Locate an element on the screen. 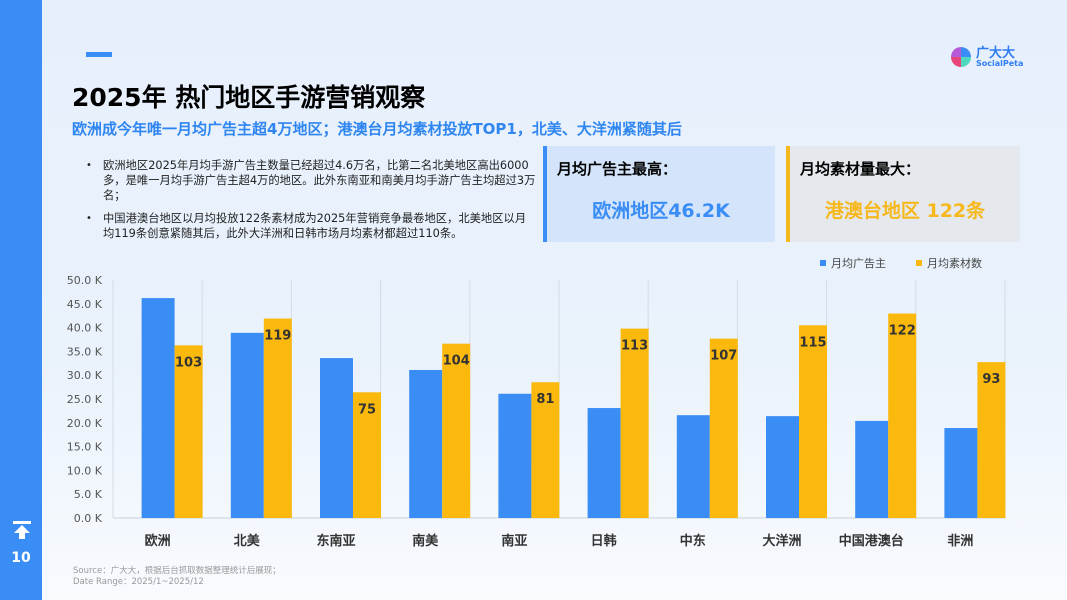 This screenshot has height=600, width=1067. y-tick-label: 15.0 K is located at coordinates (85, 447).